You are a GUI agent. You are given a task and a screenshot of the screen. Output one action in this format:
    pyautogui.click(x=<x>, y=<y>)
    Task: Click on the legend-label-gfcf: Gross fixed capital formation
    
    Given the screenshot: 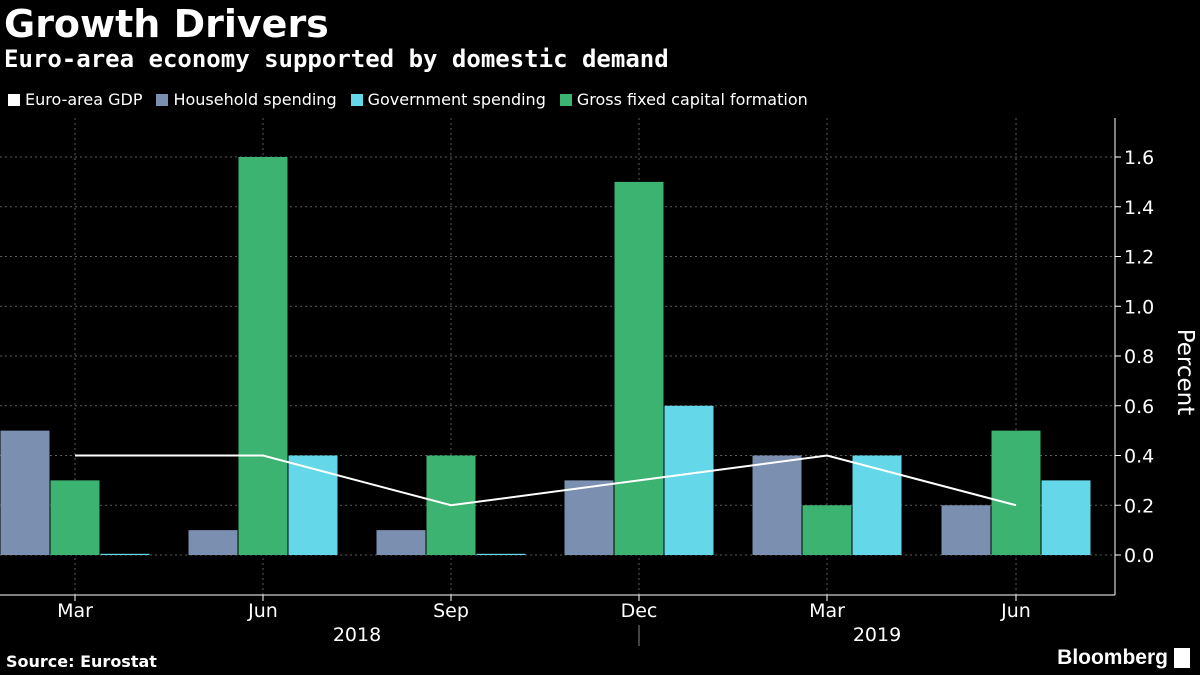 What is the action you would take?
    pyautogui.click(x=692, y=99)
    